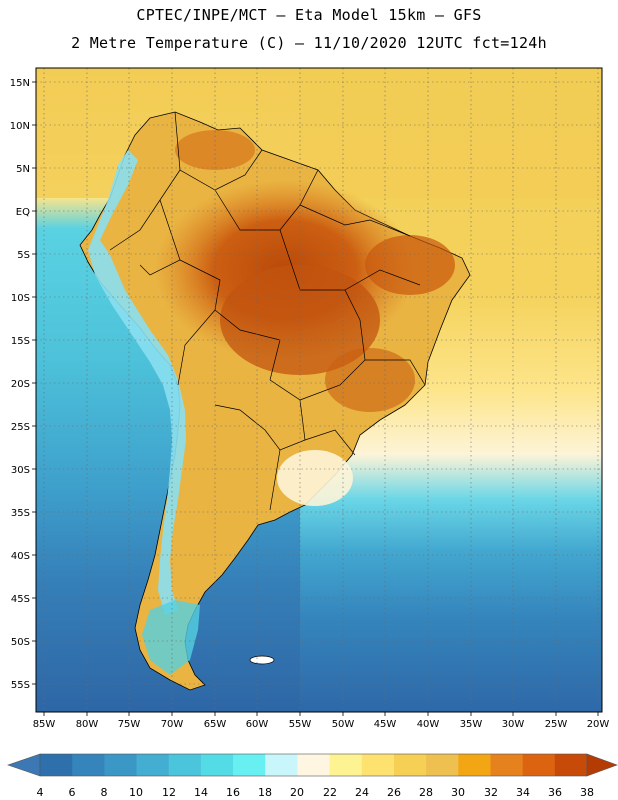 This screenshot has width=618, height=800. Describe the element at coordinates (394, 792) in the screenshot. I see `colorbar-tick: 26` at that location.